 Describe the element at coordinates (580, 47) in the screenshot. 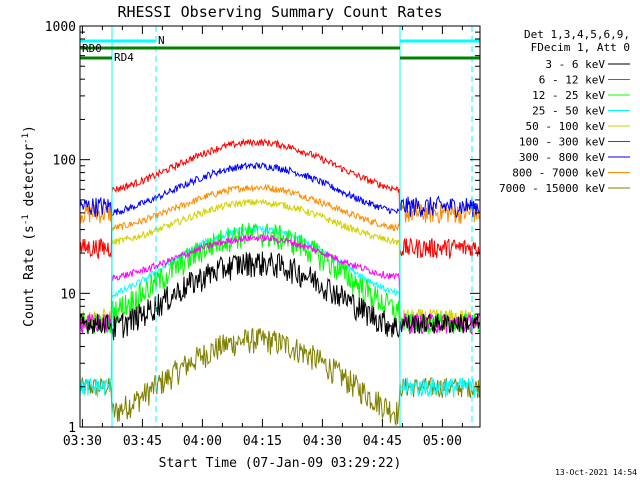

I see `legend-header: FDecim 1, Att 0` at that location.